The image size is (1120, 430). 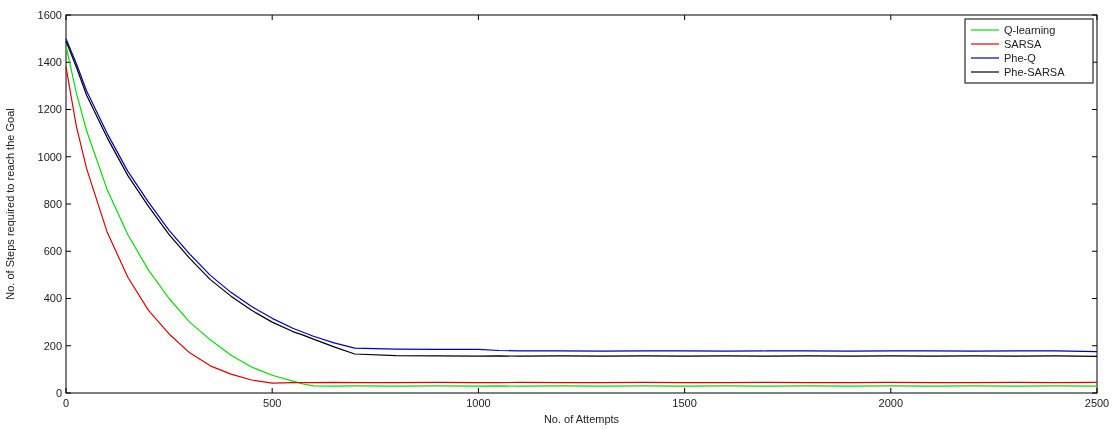 What do you see at coordinates (891, 403) in the screenshot?
I see `x-tick-label: 2000` at bounding box center [891, 403].